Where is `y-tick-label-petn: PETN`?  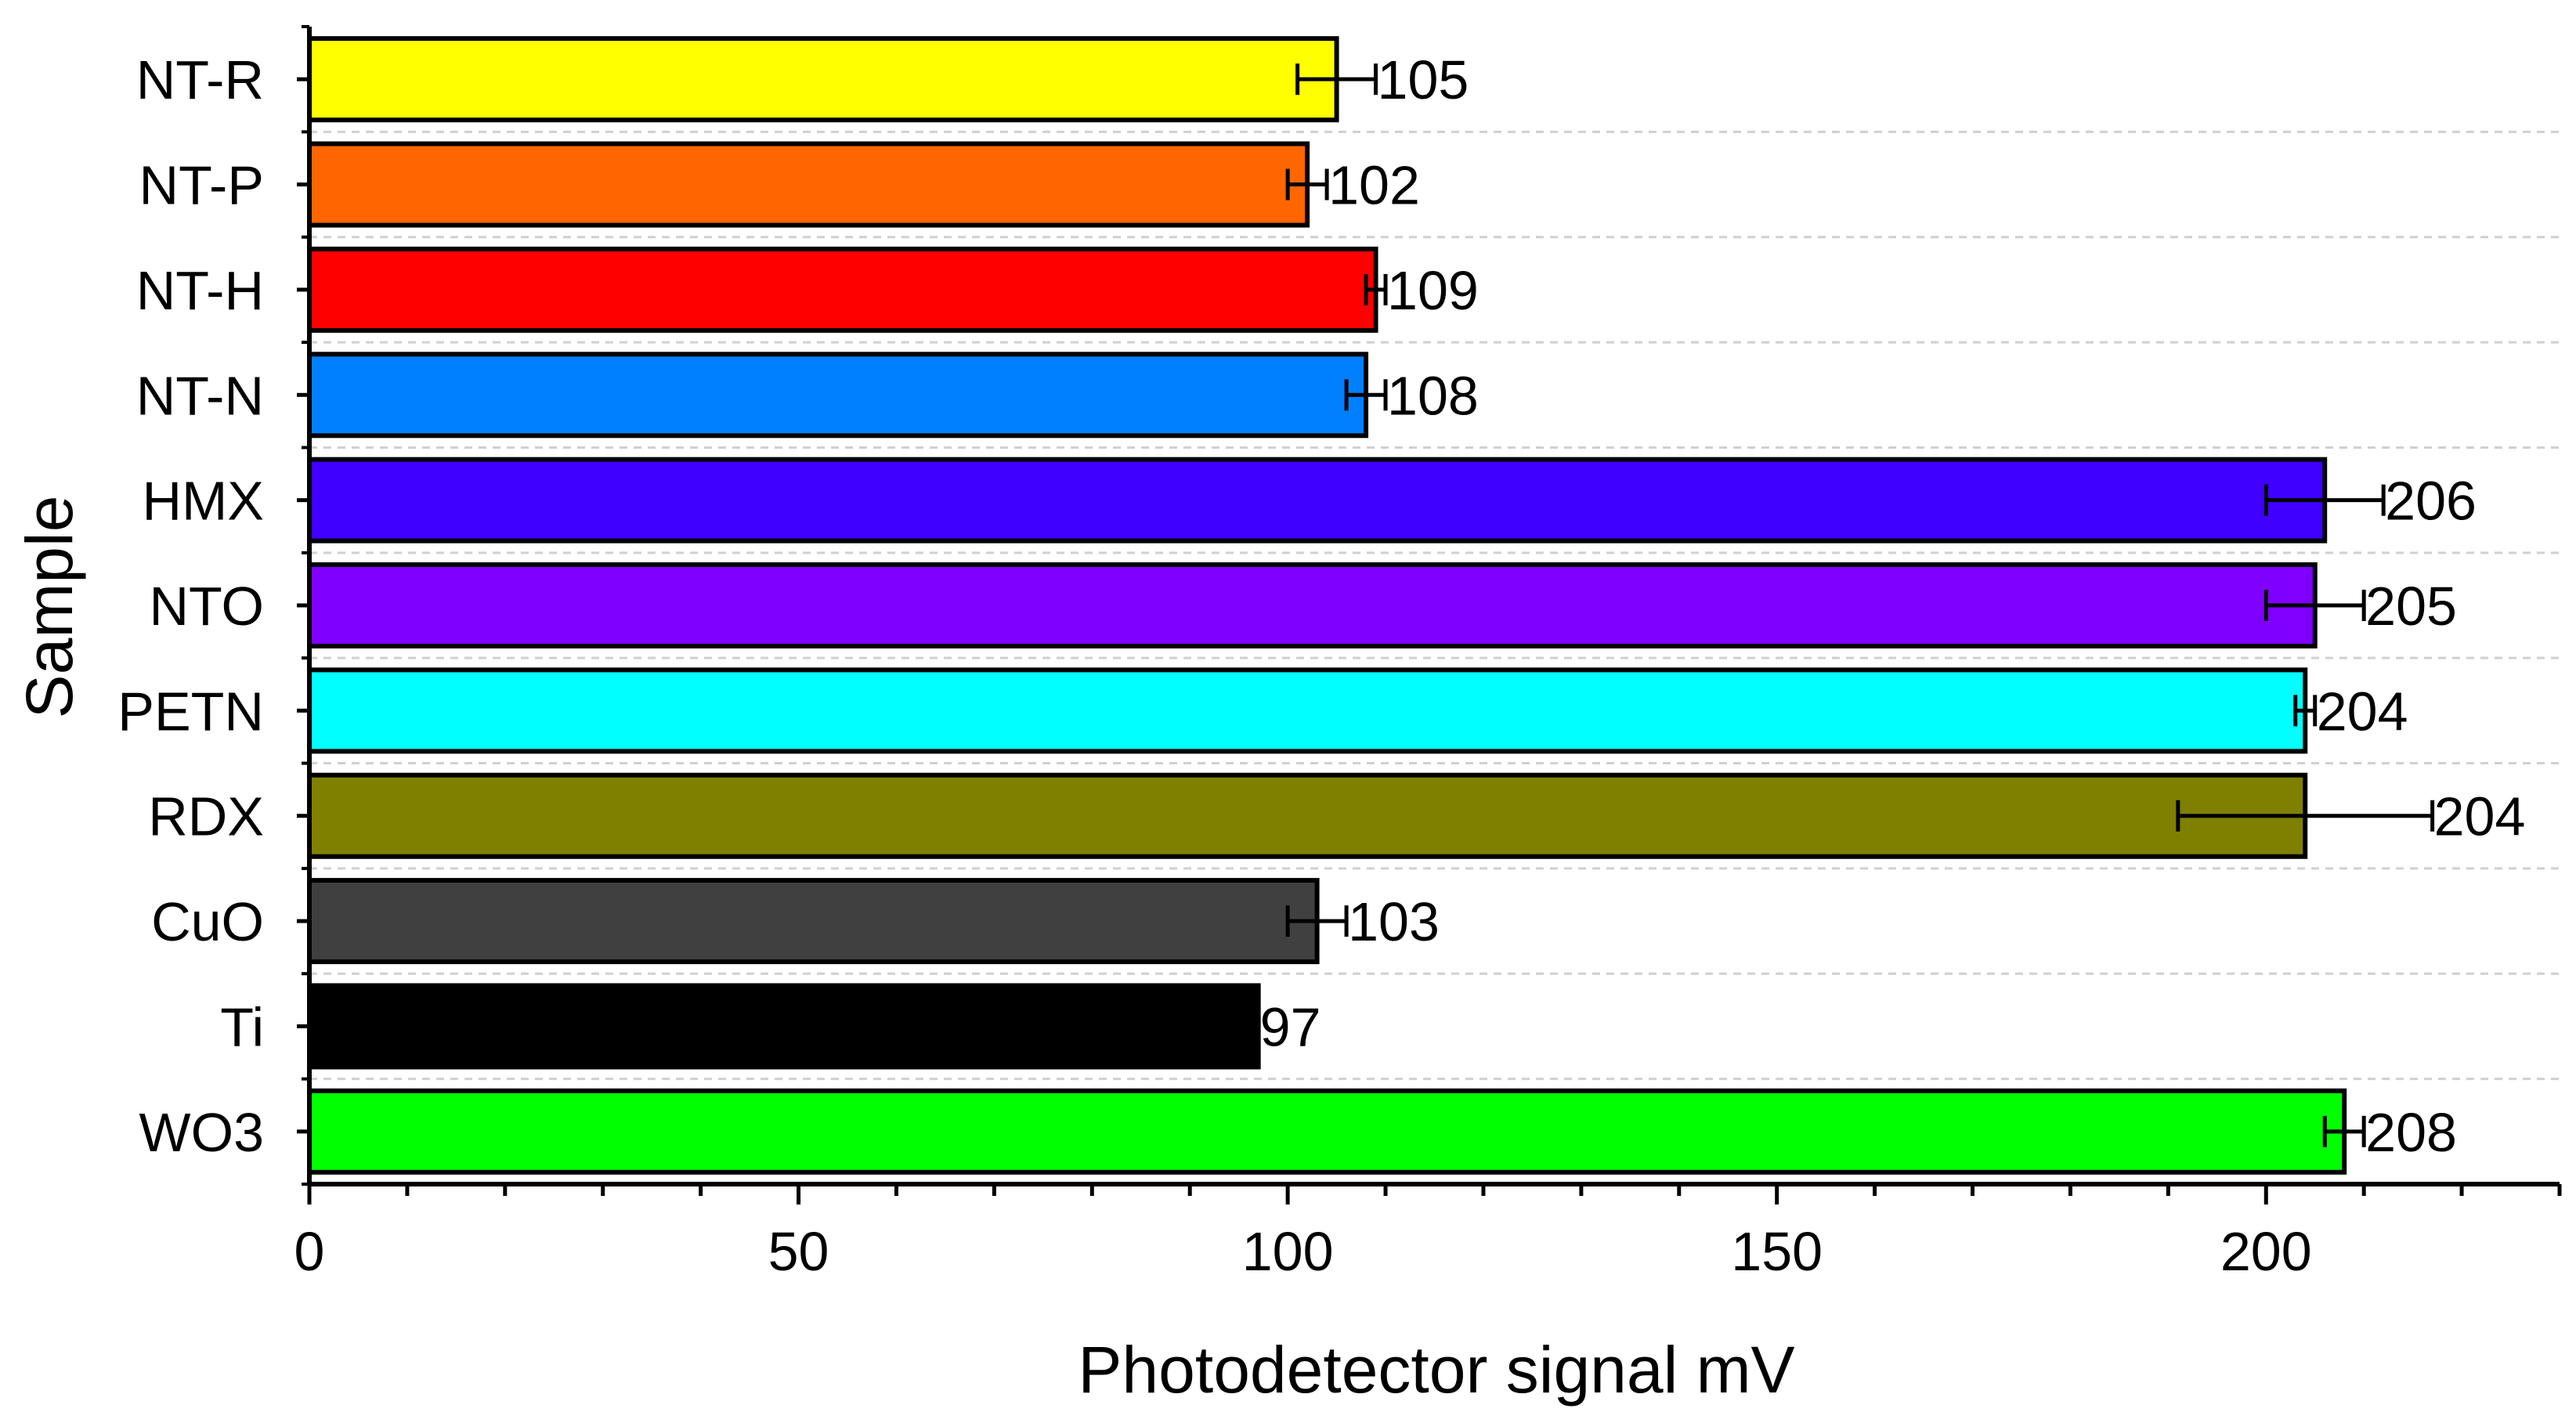 y-tick-label-petn: PETN is located at coordinates (190, 711).